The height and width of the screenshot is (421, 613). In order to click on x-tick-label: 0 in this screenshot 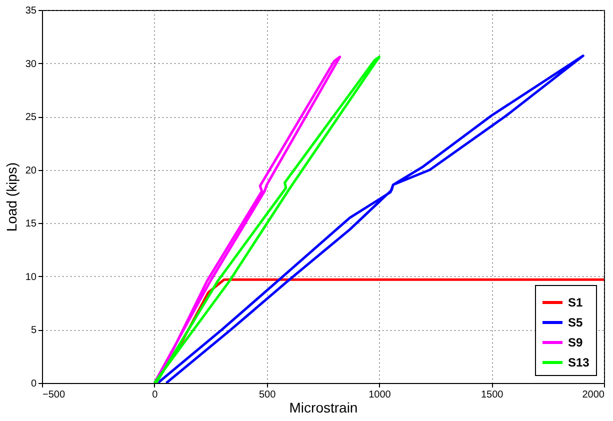, I will do `click(155, 395)`.